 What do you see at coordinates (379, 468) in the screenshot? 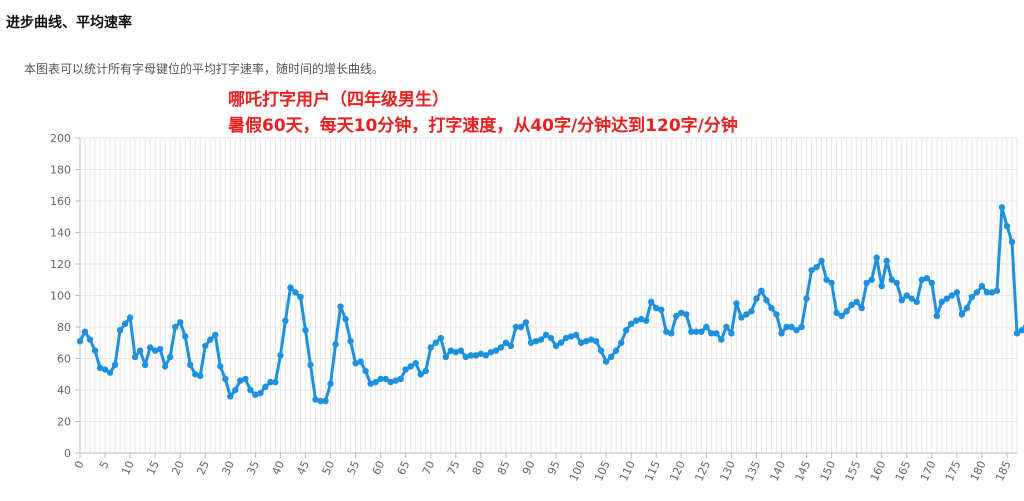
I see `x-tick-label: 60` at bounding box center [379, 468].